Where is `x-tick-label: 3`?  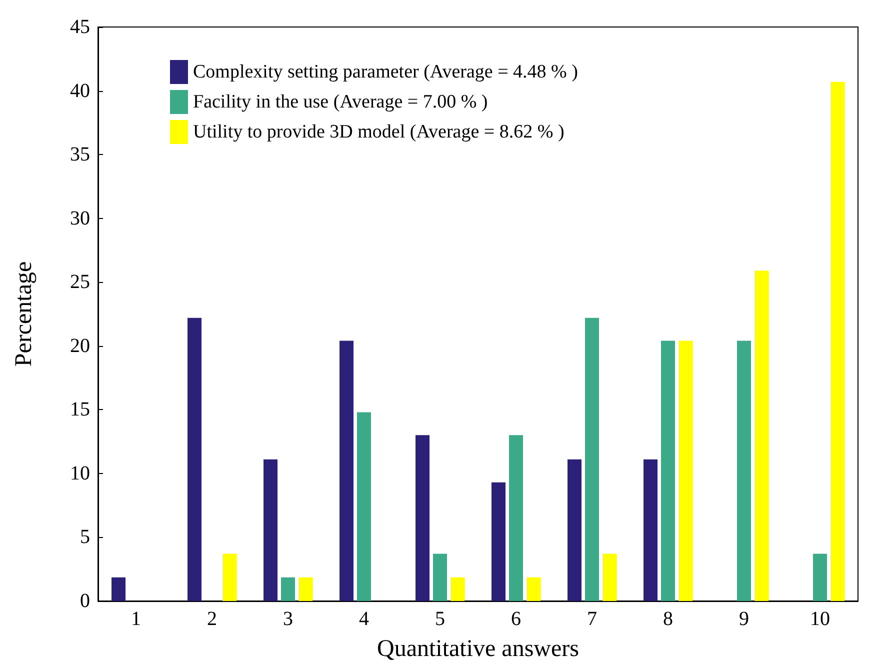 x-tick-label: 3 is located at coordinates (288, 619).